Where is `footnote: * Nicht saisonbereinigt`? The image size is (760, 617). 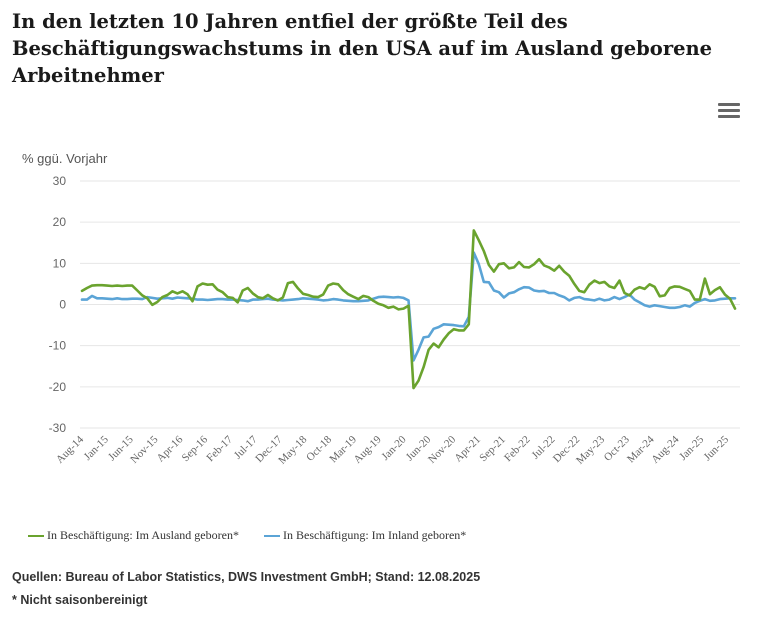 footnote: * Nicht saisonbereinigt is located at coordinates (80, 600).